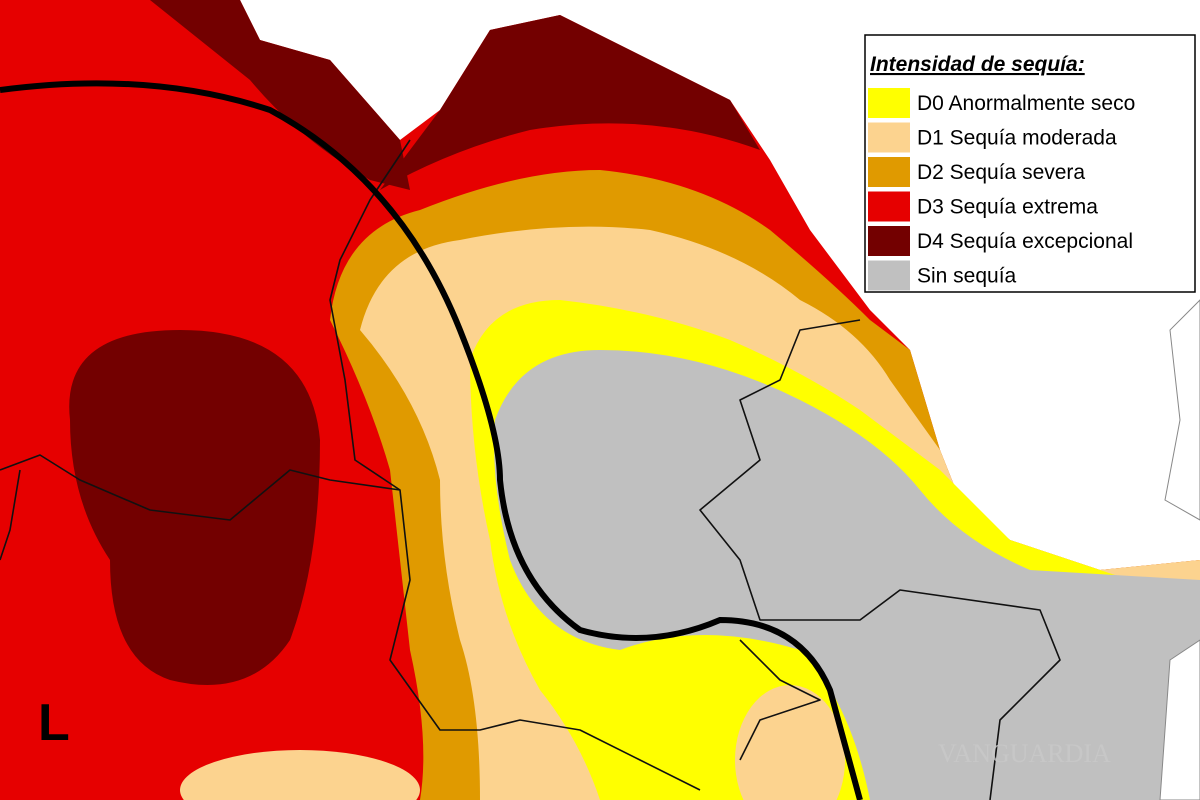 The image size is (1200, 800). Describe the element at coordinates (1001, 172) in the screenshot. I see `legend-label: D2 Sequía severa` at that location.